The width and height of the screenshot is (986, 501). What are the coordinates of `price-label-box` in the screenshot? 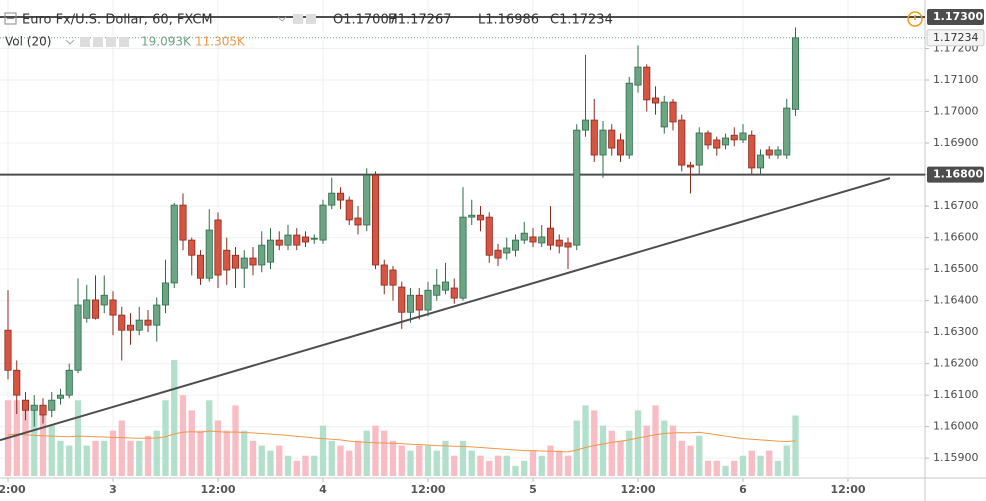 It's located at (955, 174).